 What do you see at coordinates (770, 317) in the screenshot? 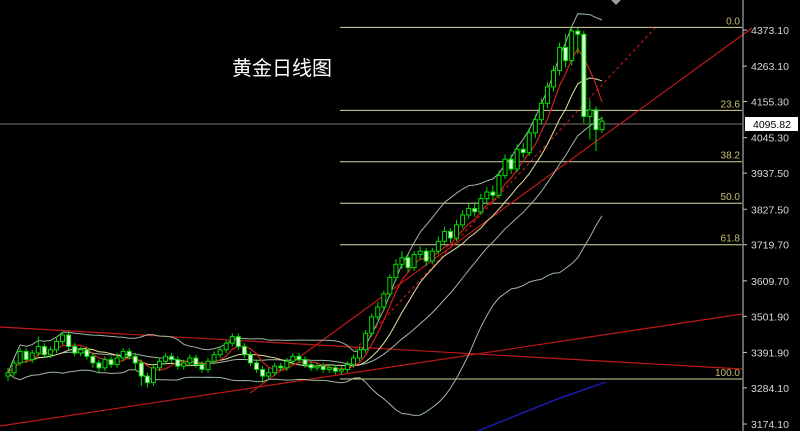
I see `y-tick-label: 3501.90` at bounding box center [770, 317].